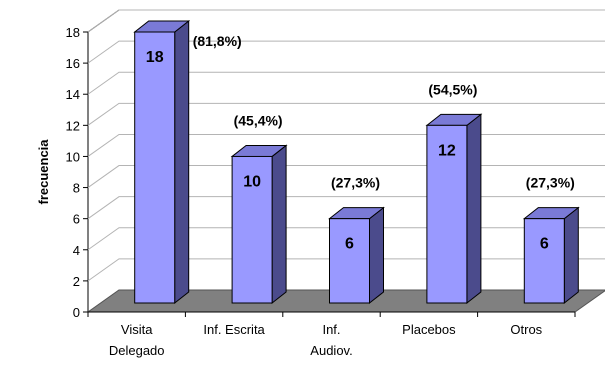 The width and height of the screenshot is (605, 372). I want to click on left-wall-edge, so click(103, 160).